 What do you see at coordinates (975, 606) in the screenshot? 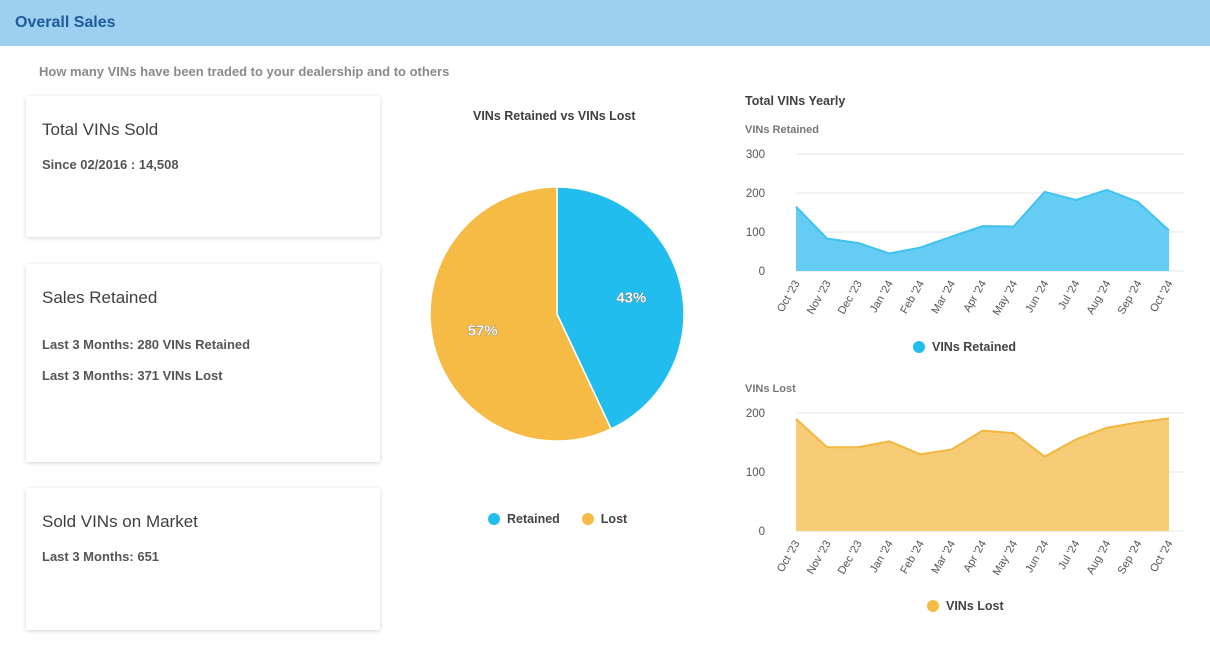
I see `legend-label: VINs Lost` at bounding box center [975, 606].